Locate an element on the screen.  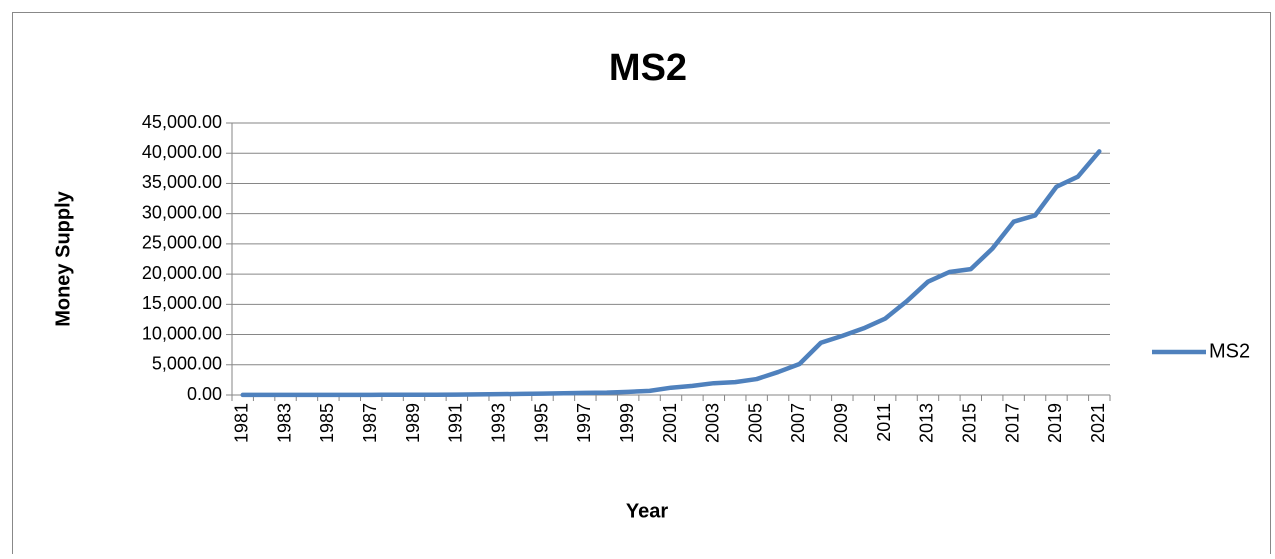
x-tick-label: 1987 is located at coordinates (370, 423).